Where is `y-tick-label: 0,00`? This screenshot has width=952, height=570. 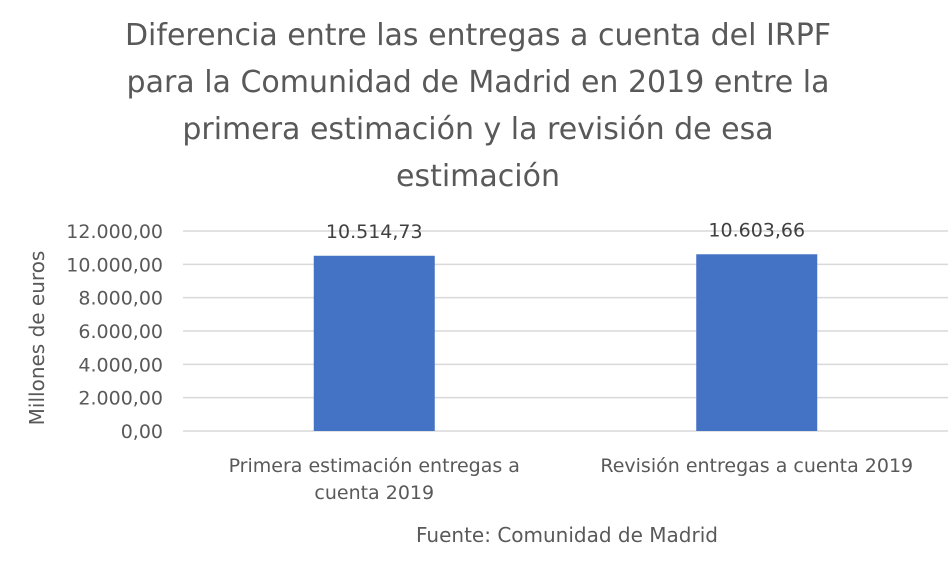
y-tick-label: 0,00 is located at coordinates (142, 432).